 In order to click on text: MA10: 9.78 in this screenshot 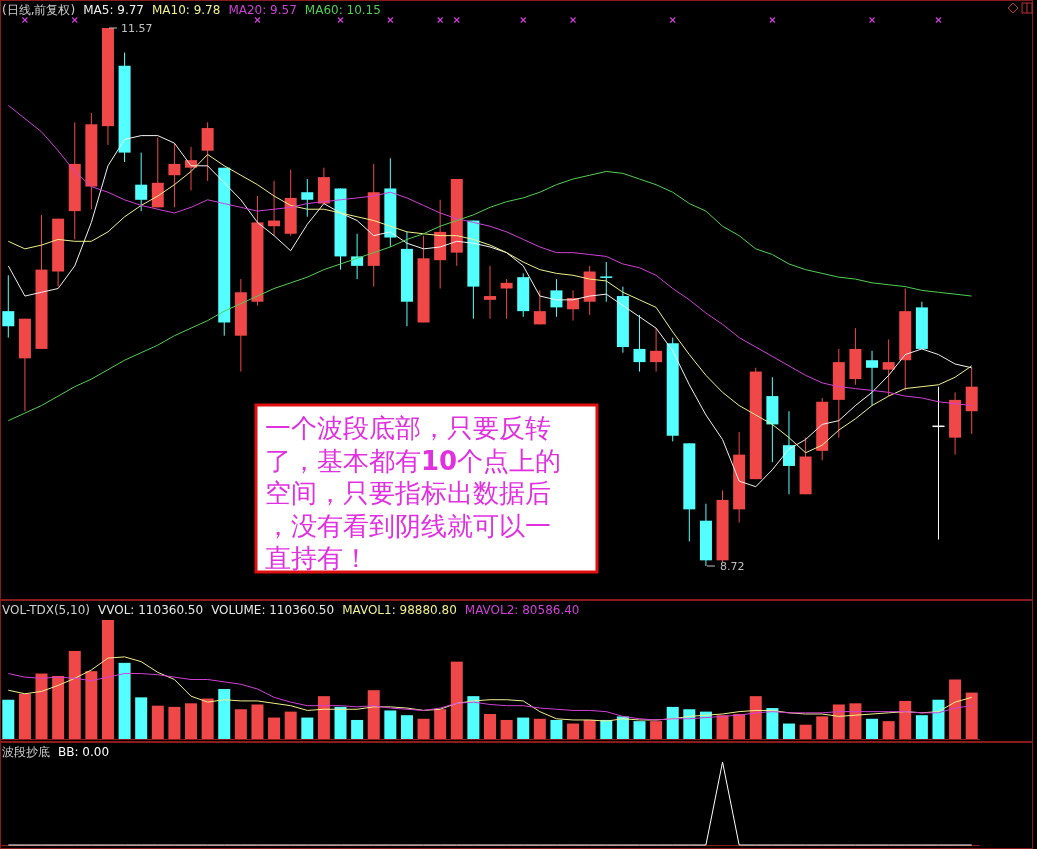, I will do `click(186, 10)`.